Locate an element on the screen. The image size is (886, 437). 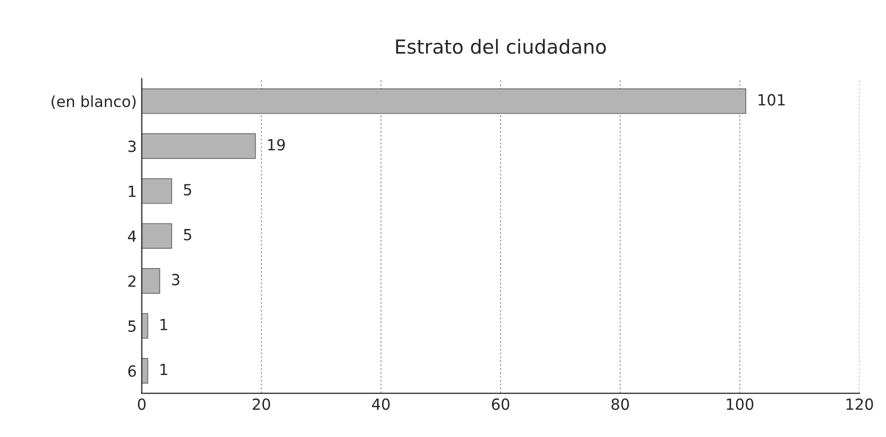
data-label: 101 is located at coordinates (771, 100).